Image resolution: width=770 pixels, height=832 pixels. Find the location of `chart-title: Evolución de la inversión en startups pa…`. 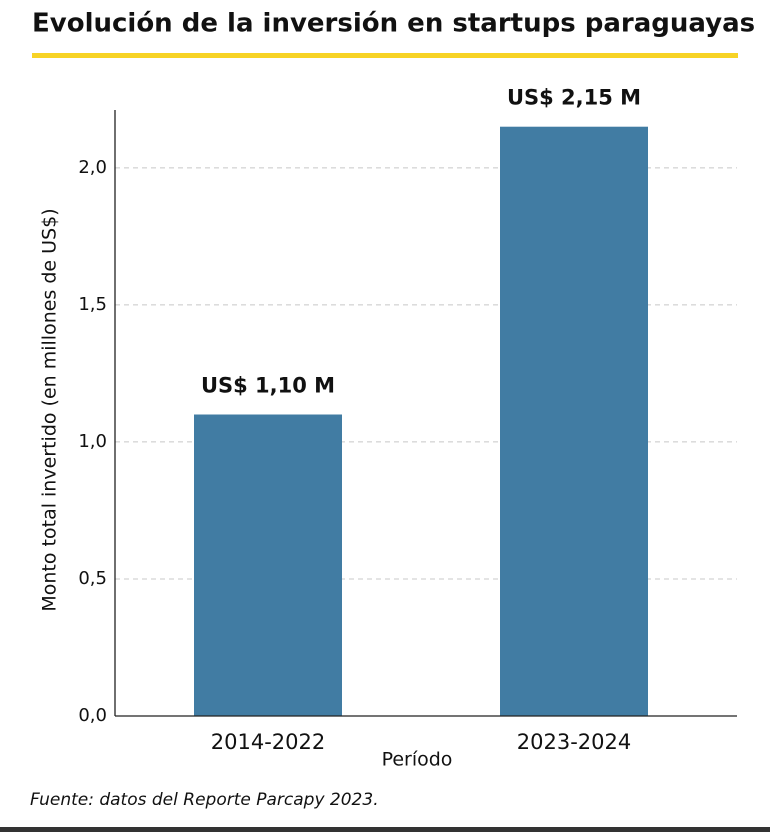

chart-title: Evolución de la inversión en startups pa… is located at coordinates (393, 24).